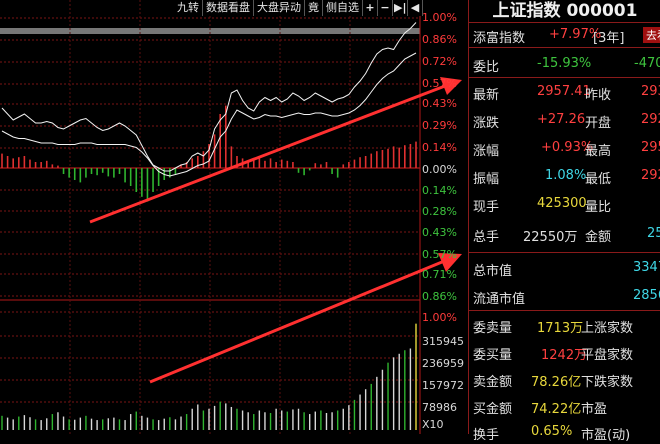  I want to click on row-value: 2957.41, so click(564, 91).